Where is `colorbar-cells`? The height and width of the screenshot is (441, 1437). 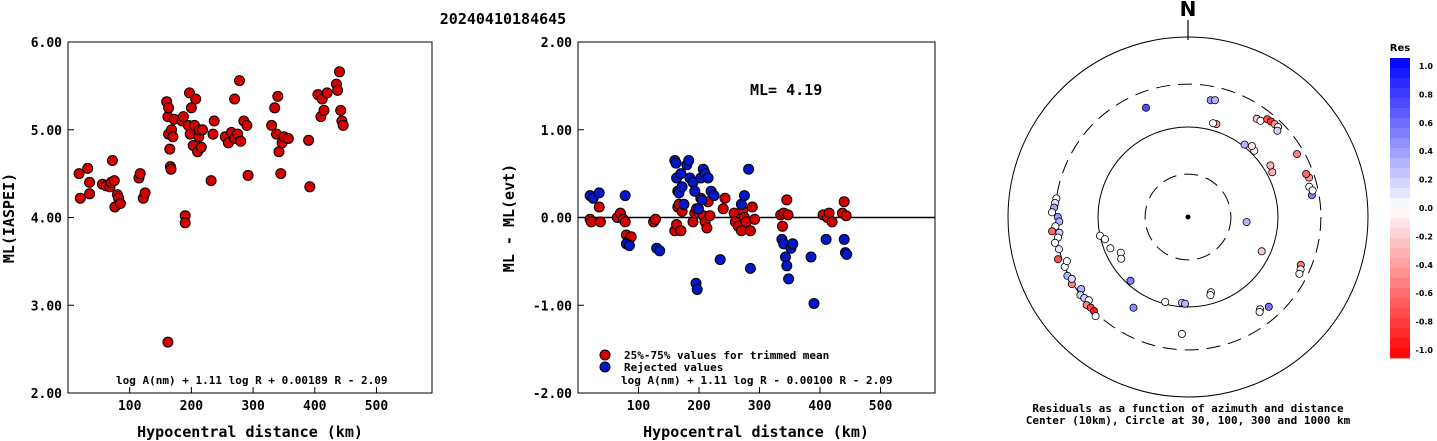
colorbar-cells is located at coordinates (1400, 208).